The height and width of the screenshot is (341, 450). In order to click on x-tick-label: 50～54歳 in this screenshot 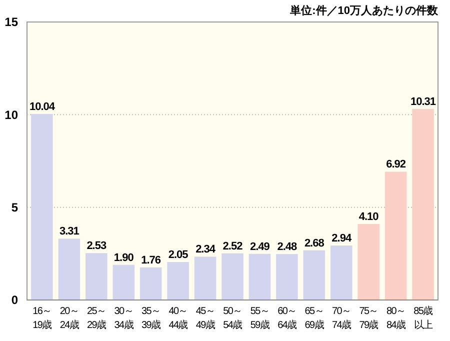, I will do `click(233, 318)`.